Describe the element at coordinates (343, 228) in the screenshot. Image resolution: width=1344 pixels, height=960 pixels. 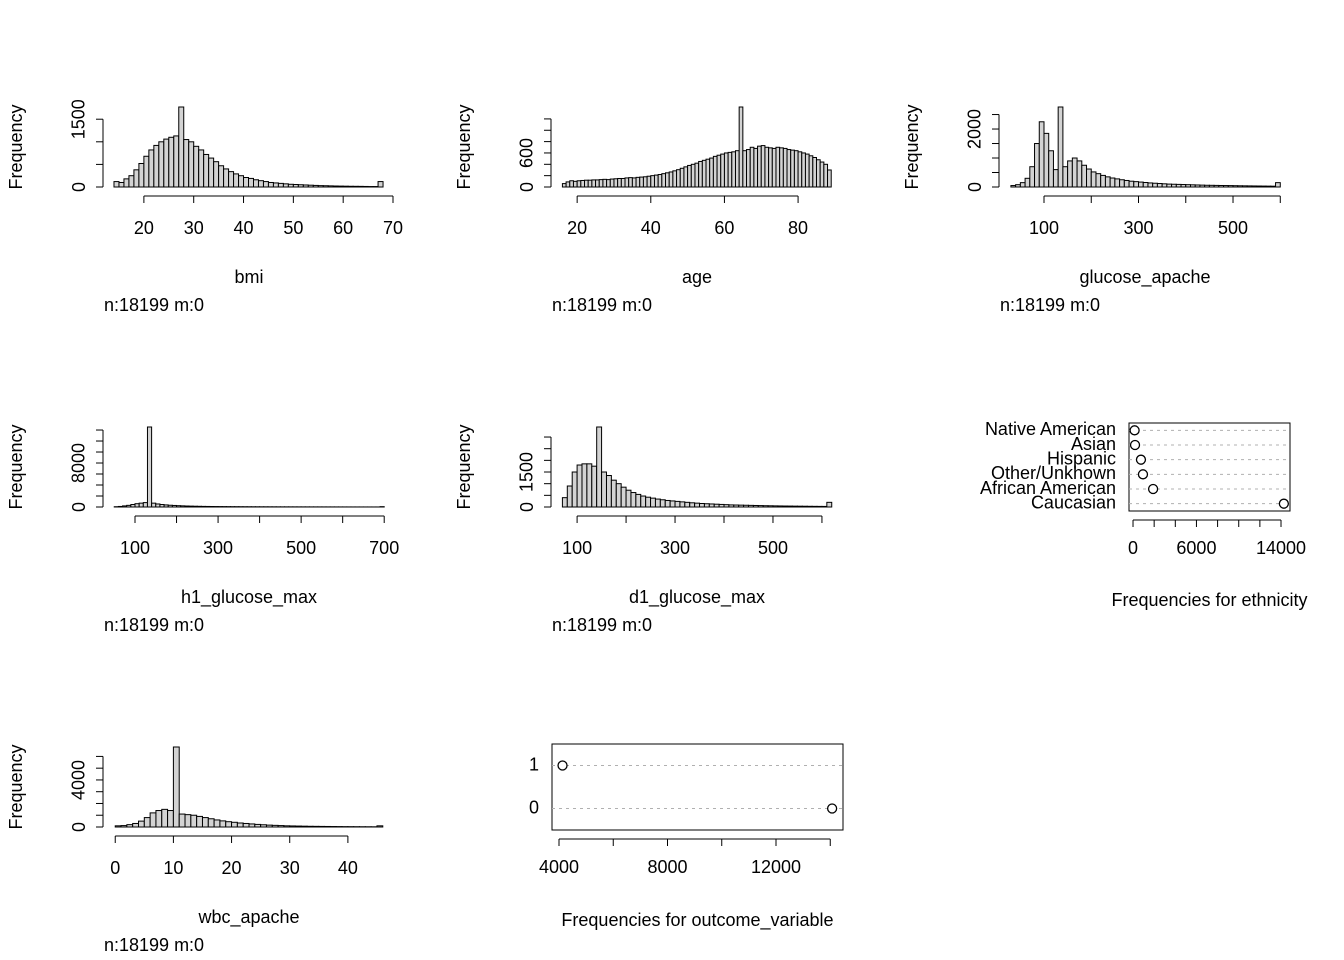
I see `x-tick-label: 60` at that location.